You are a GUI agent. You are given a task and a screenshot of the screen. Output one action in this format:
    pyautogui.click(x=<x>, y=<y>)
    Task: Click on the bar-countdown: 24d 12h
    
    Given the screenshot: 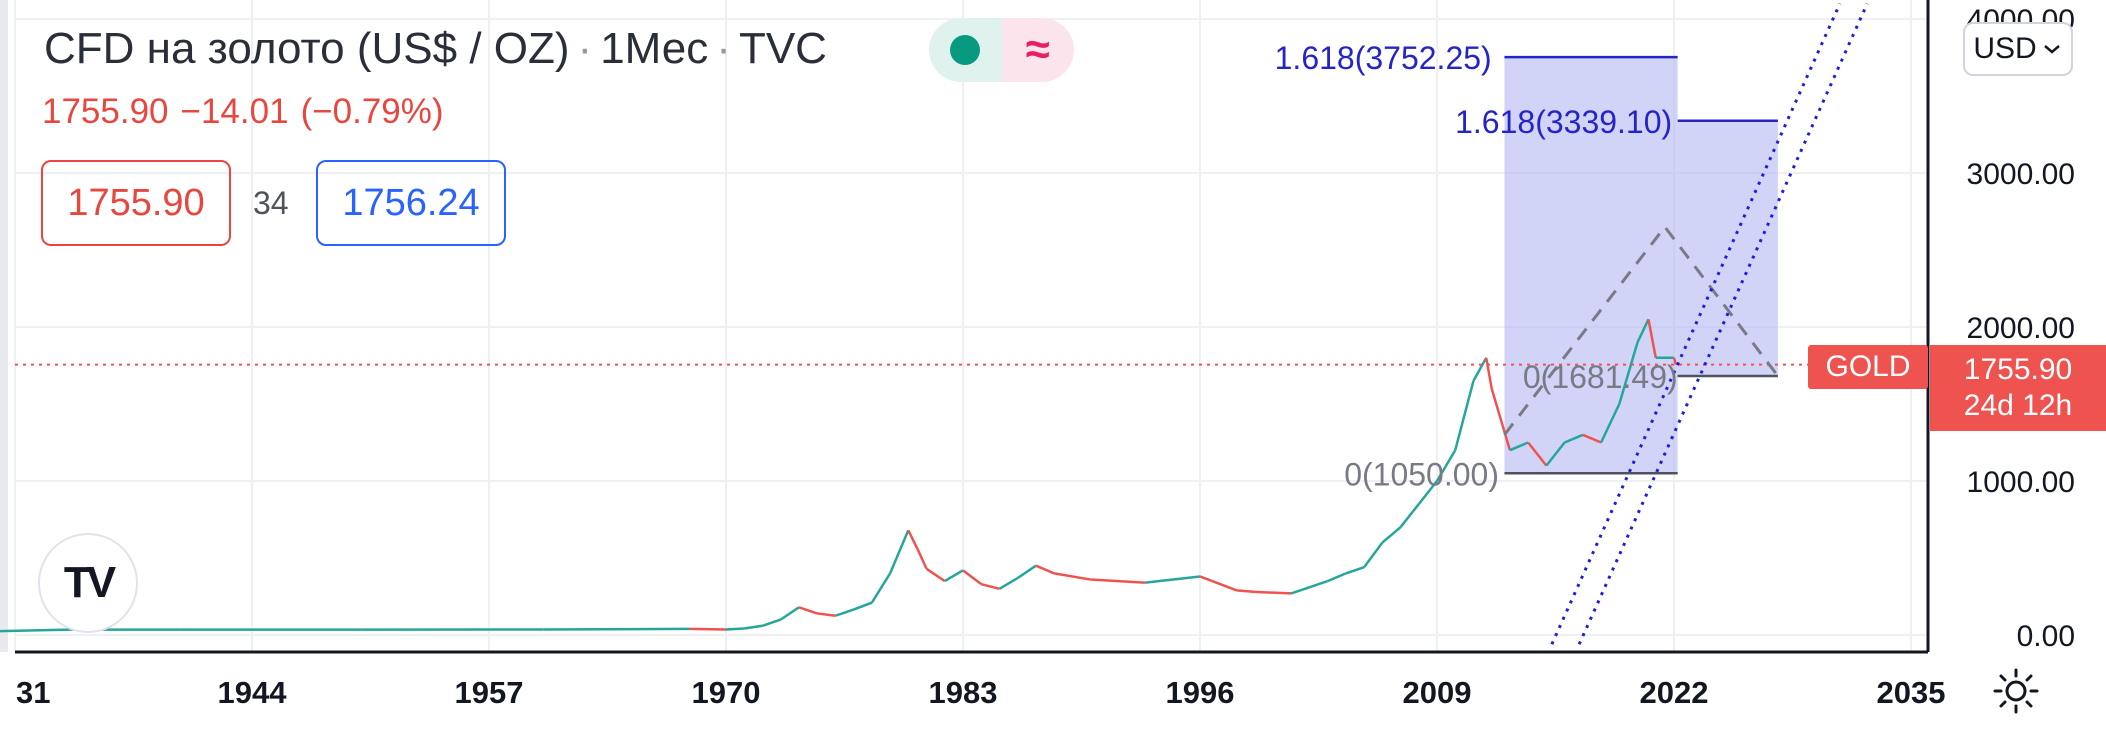 What is the action you would take?
    pyautogui.click(x=2018, y=405)
    